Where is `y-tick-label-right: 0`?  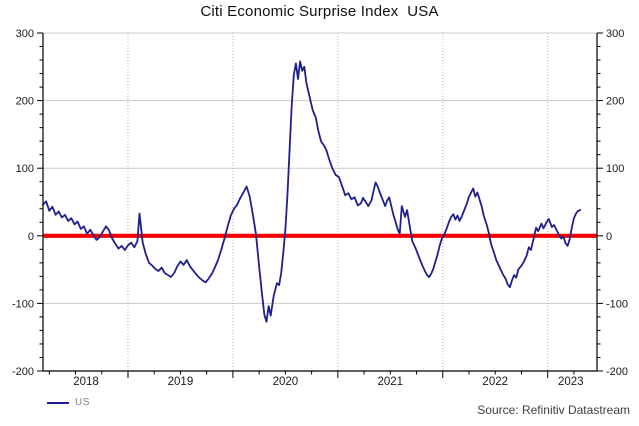
y-tick-label-right: 0 is located at coordinates (609, 237).